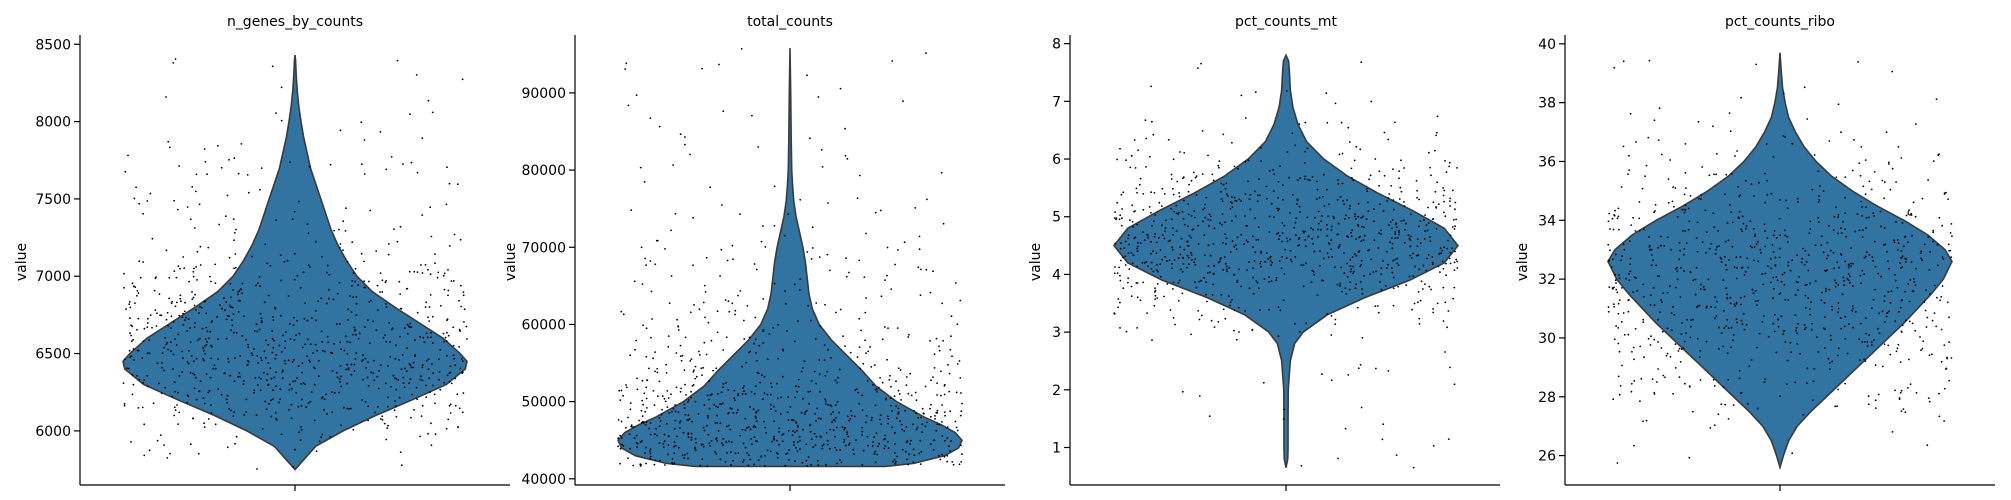  Describe the element at coordinates (1036, 262) in the screenshot. I see `y-axis-label: value` at that location.